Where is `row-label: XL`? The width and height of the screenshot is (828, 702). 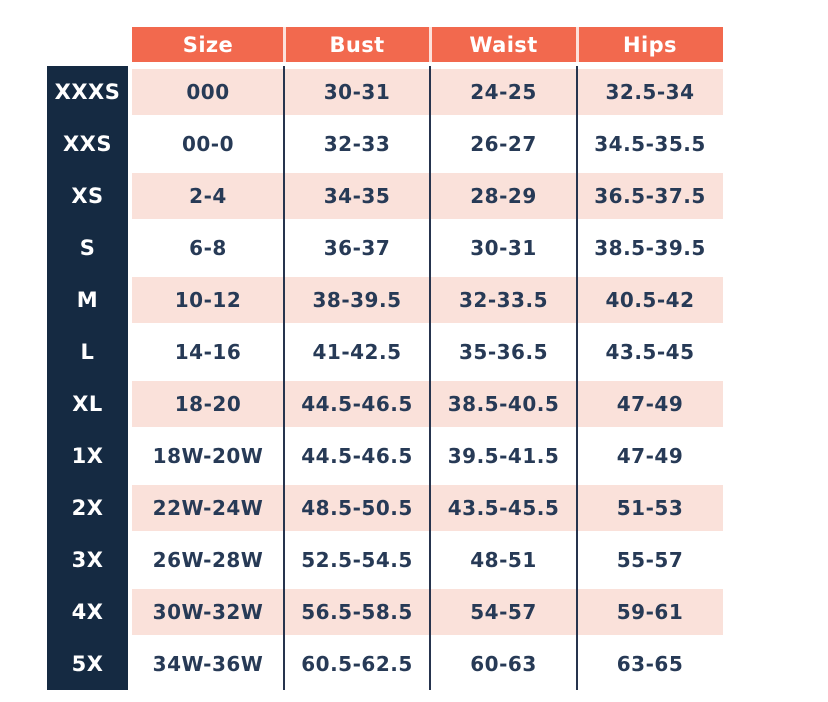
row-label: XL is located at coordinates (87, 404).